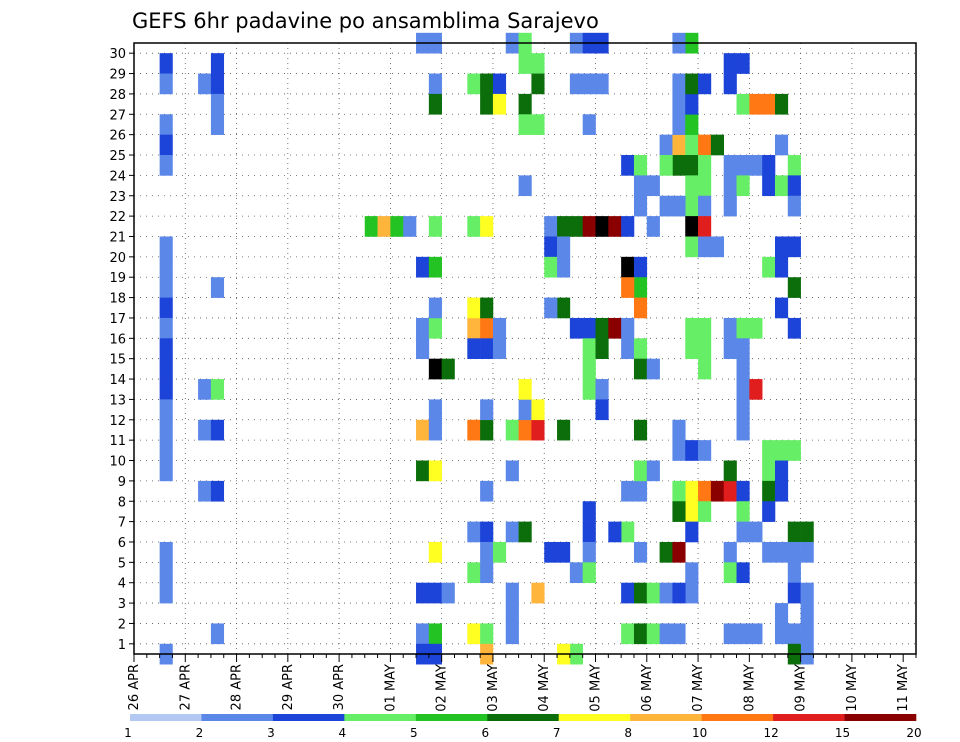  I want to click on legend-label: 2, so click(200, 733).